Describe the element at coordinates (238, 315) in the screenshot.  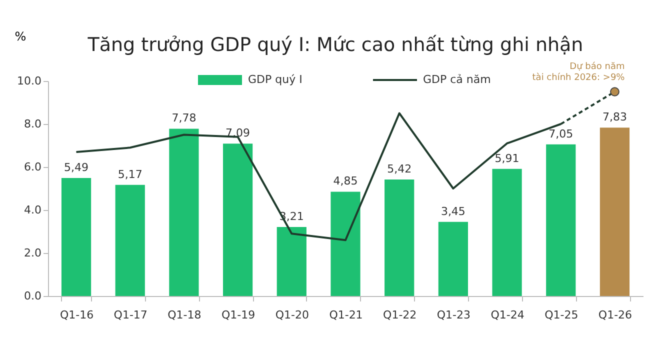
I see `x-tick-label: Q1-19` at that location.